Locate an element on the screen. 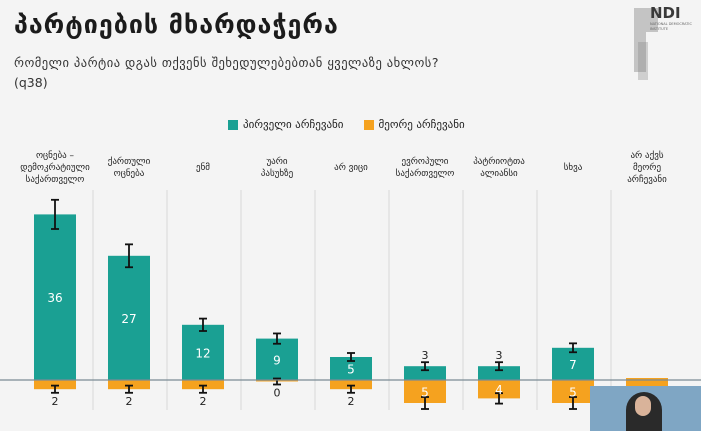 The width and height of the screenshot is (701, 431). category-label: ქართული ოცნება is located at coordinates (129, 167).